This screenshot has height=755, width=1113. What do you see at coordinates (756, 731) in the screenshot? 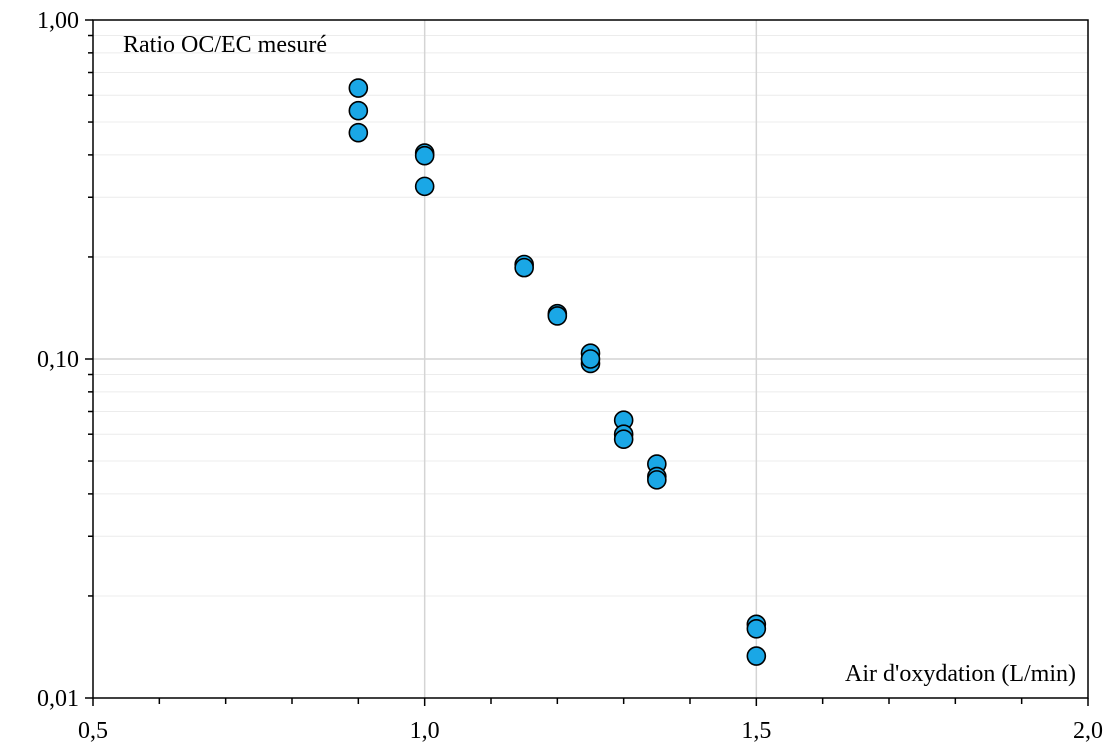
I see `x-tick-label: 1,5` at bounding box center [756, 731].